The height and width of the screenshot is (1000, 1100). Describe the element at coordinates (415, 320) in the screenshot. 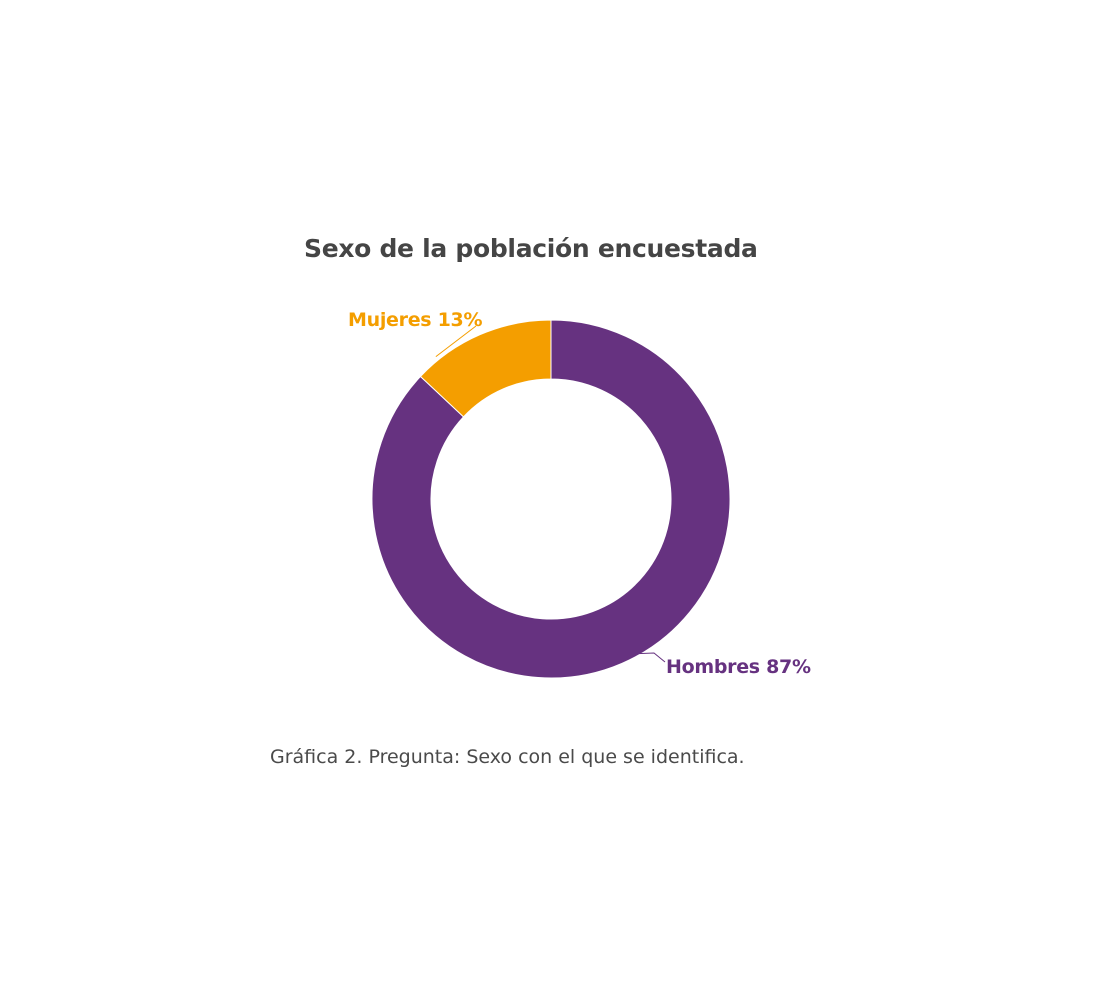

I see `slice-label-mujeres: Mujeres 13%` at that location.